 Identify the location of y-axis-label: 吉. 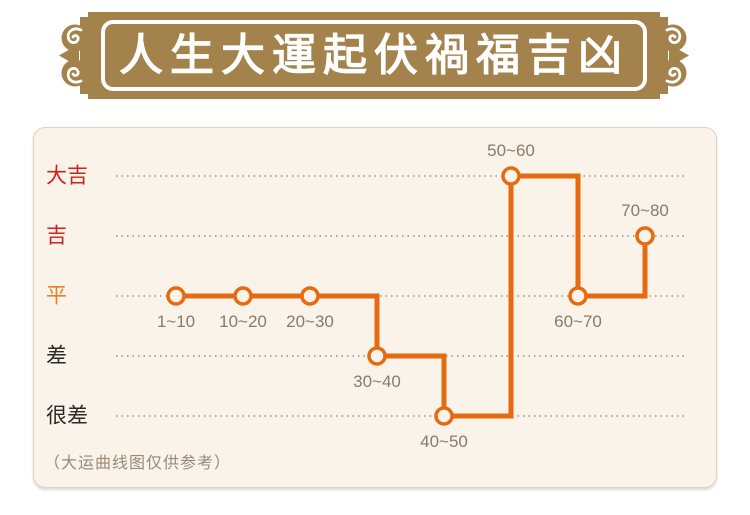
(56, 236).